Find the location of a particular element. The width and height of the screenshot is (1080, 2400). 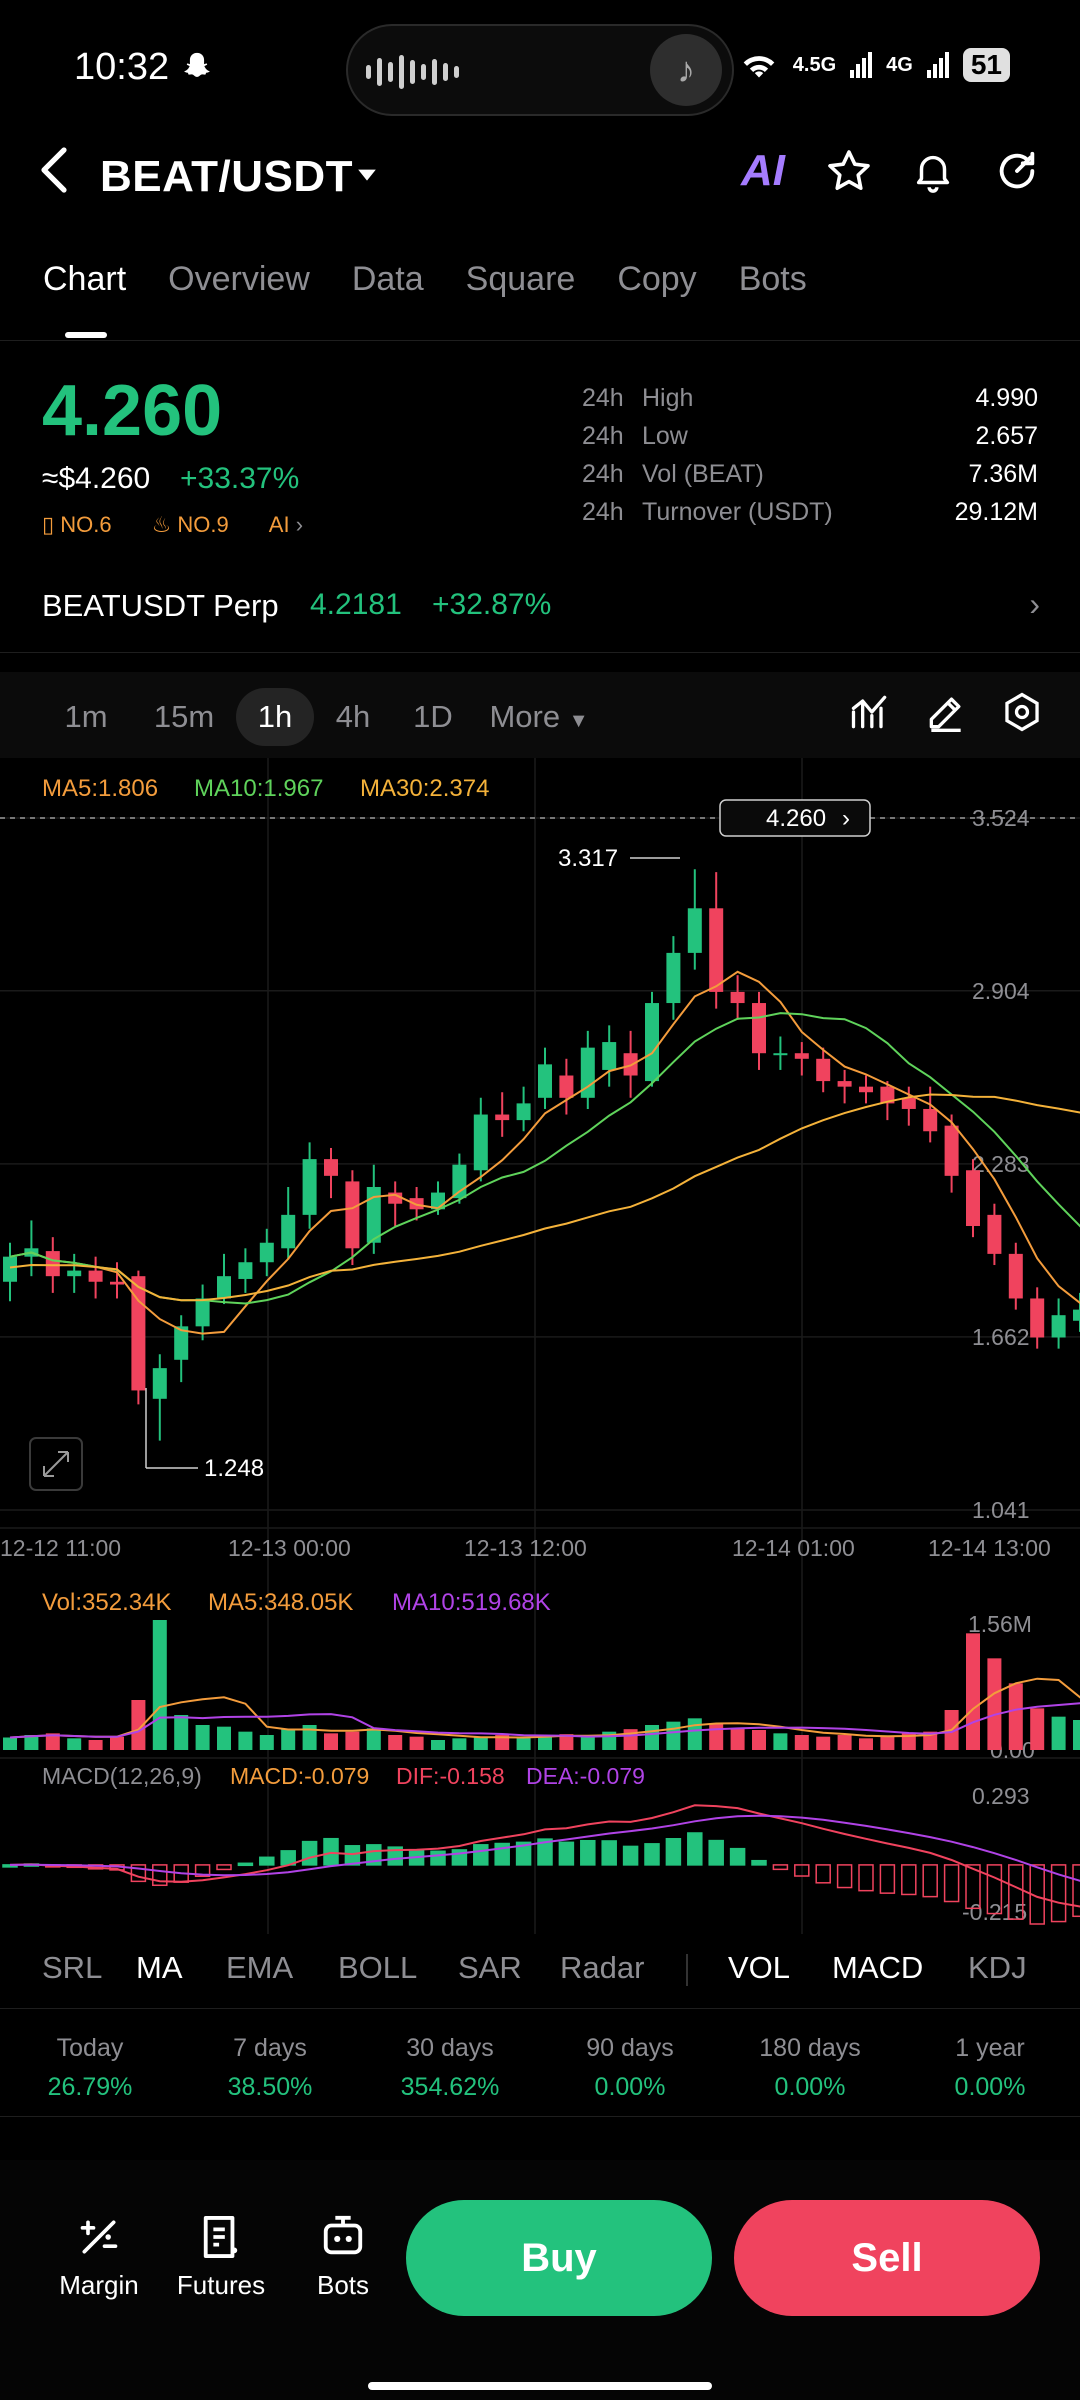

share-icon is located at coordinates (1017, 171).